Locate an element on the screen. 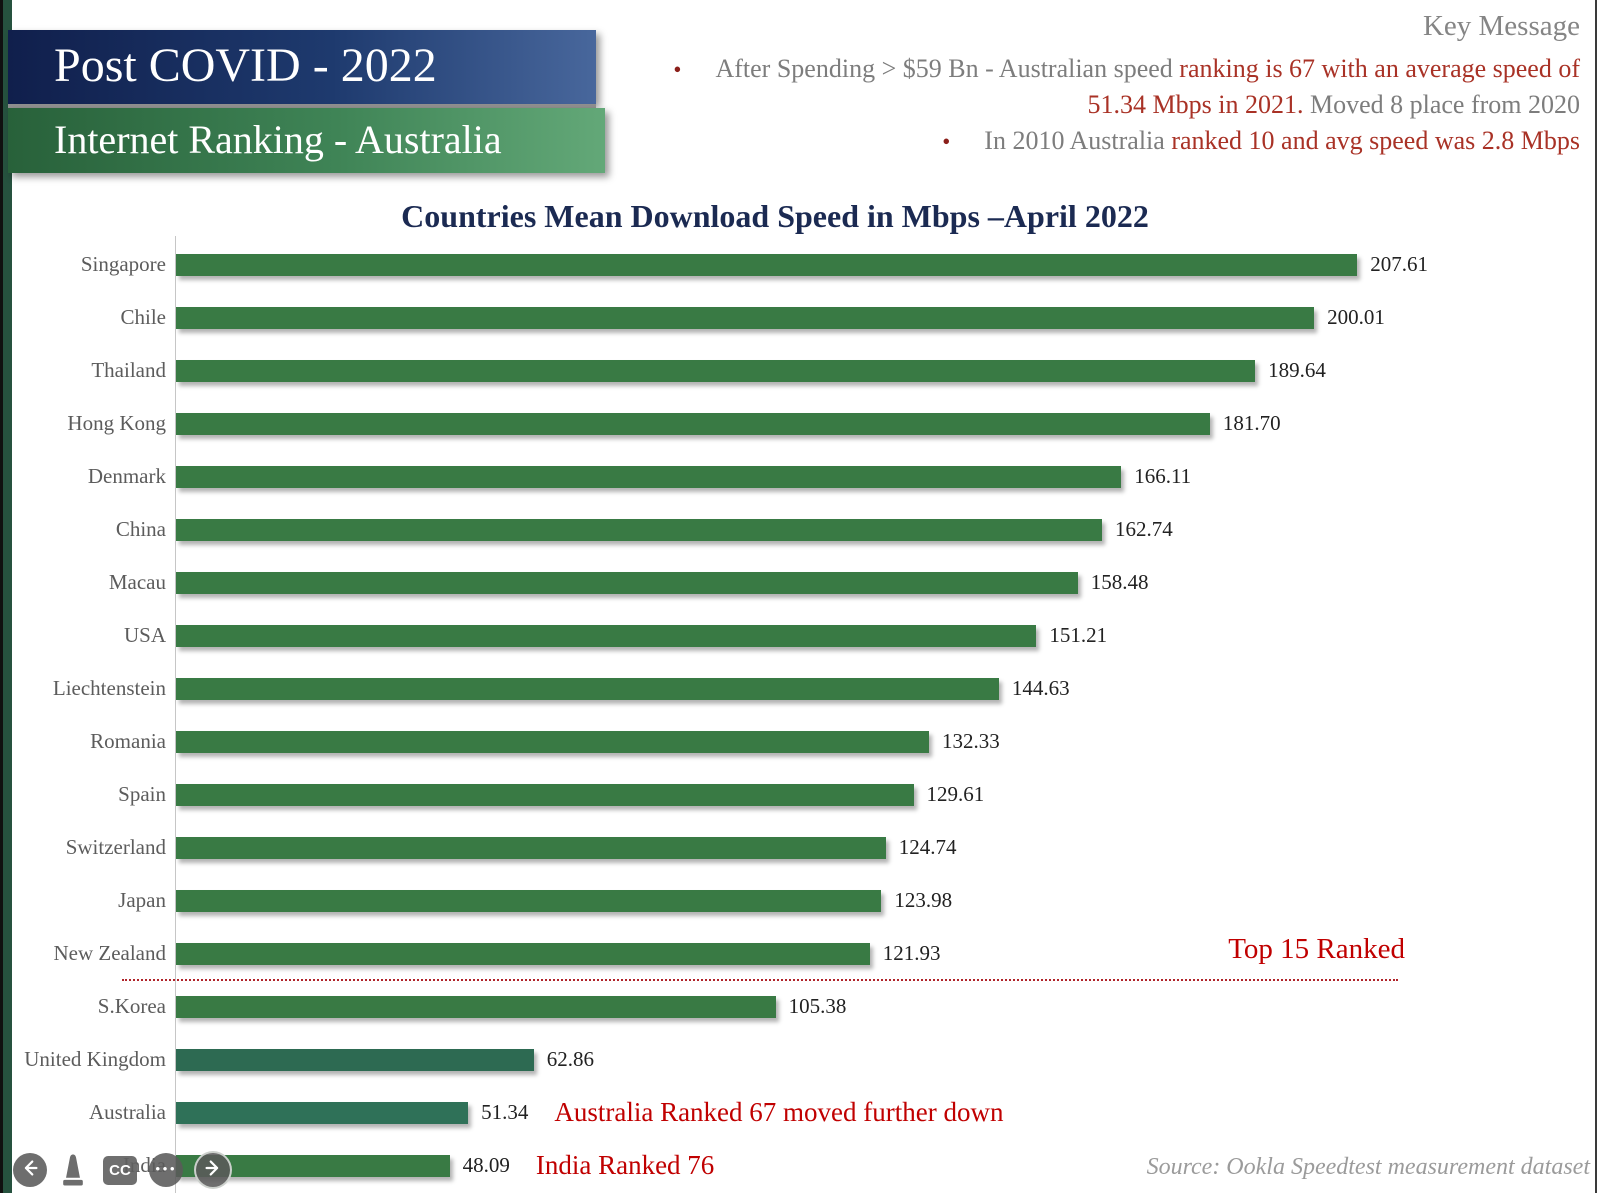  captions-cc-icon: CC is located at coordinates (120, 1170).